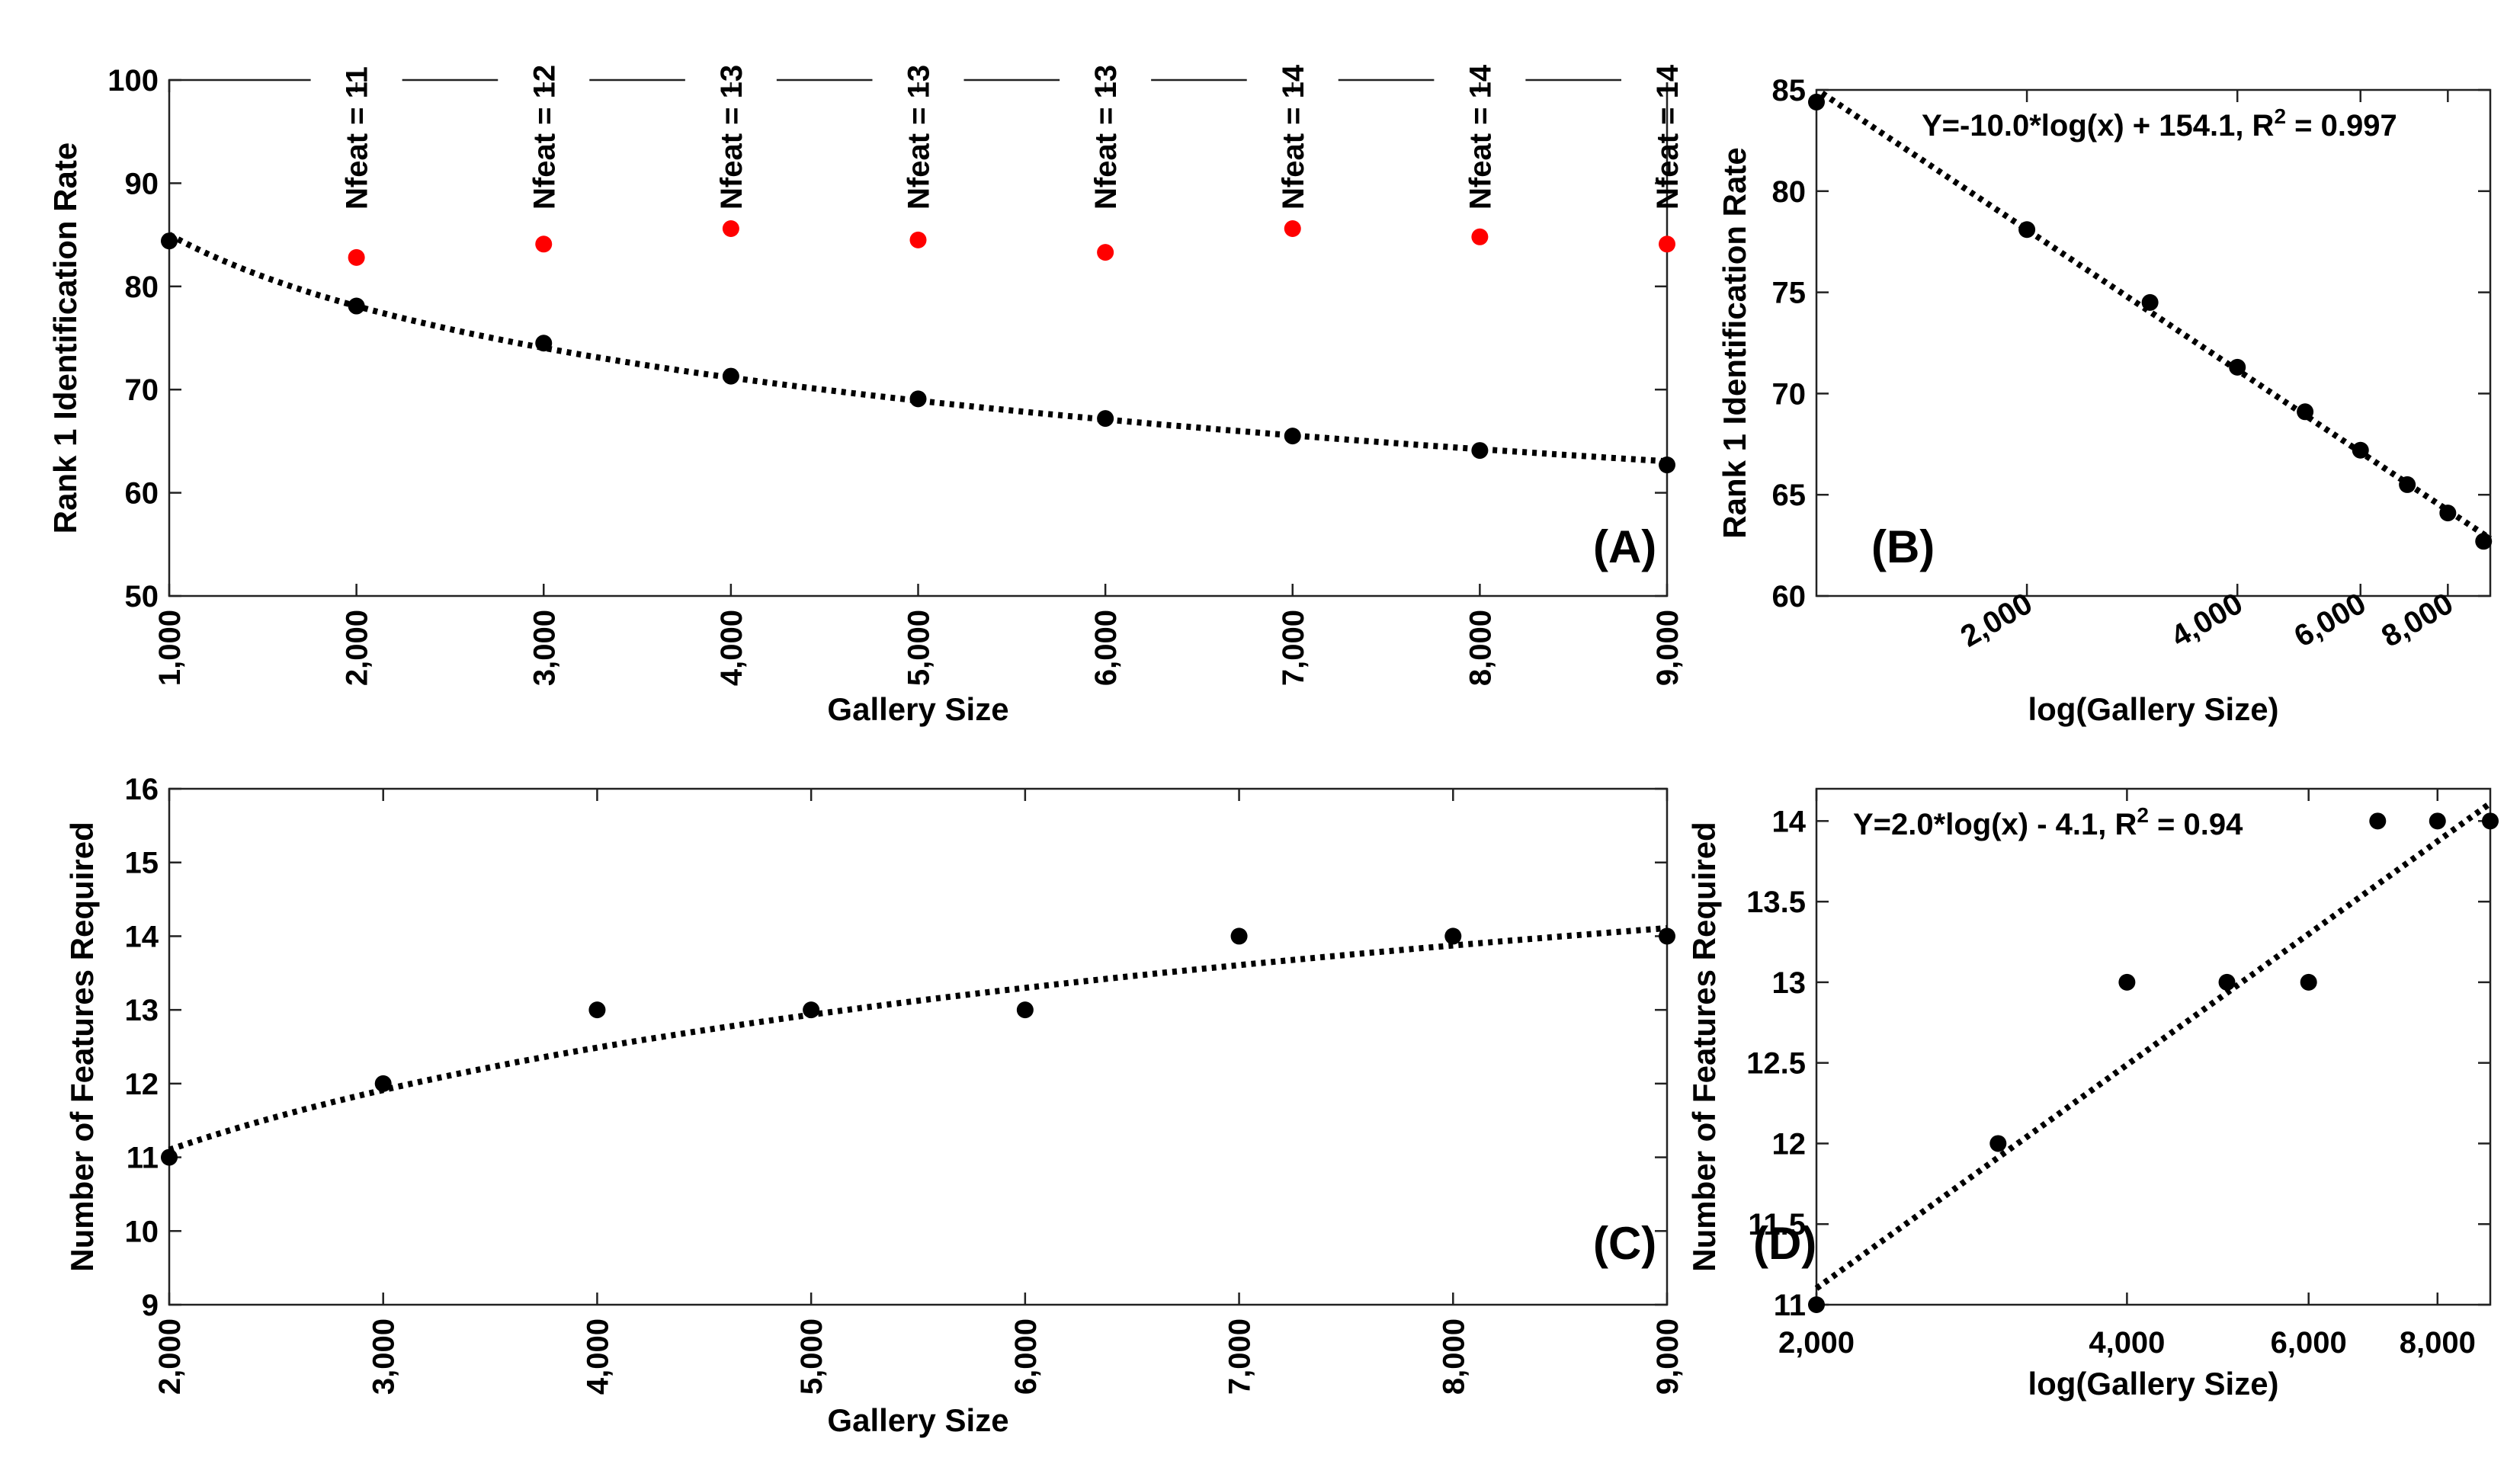 The image size is (2520, 1464). What do you see at coordinates (2341, 126) in the screenshot?
I see `equation-tail: = 0.997` at bounding box center [2341, 126].